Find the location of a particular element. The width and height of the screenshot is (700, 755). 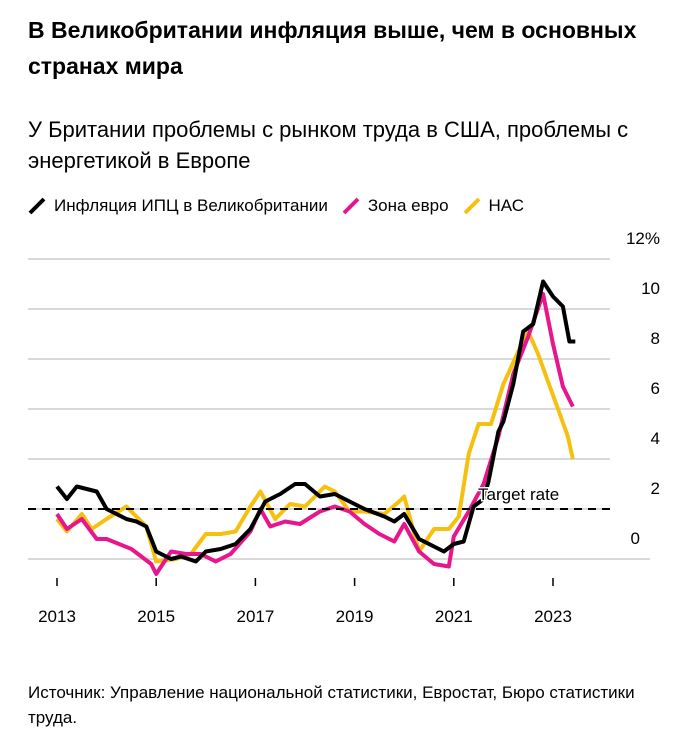

legend-swatch-us is located at coordinates (471, 206).